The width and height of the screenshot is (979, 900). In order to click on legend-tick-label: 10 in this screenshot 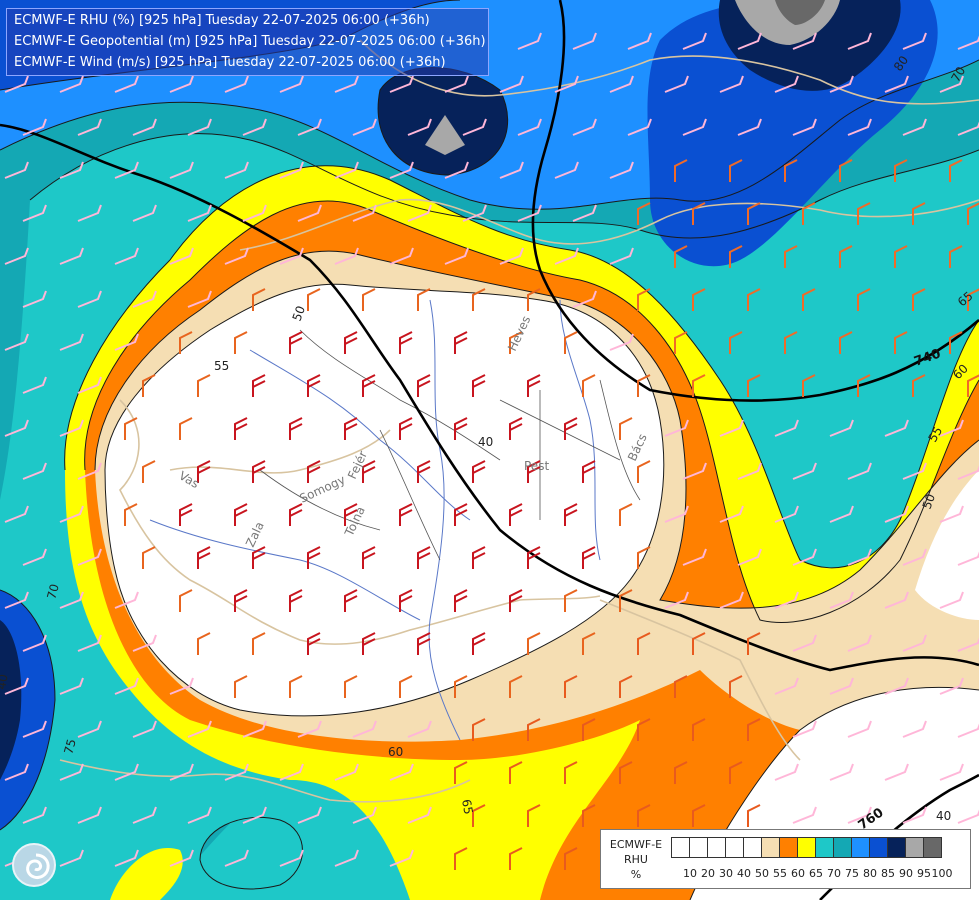, I will do `click(690, 873)`.